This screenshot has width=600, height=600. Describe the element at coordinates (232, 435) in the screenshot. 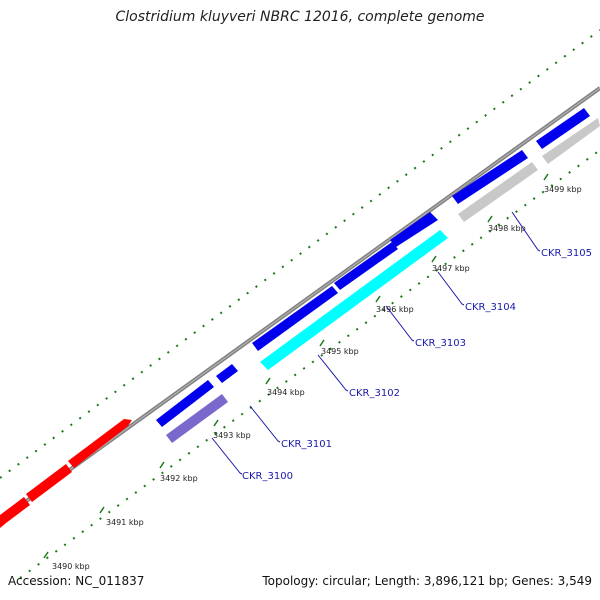

I see `tick-label: 3493 kbp` at that location.